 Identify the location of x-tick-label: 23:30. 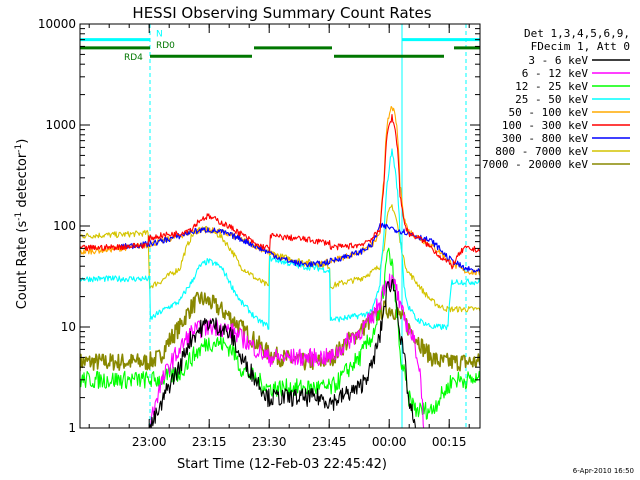
(269, 442).